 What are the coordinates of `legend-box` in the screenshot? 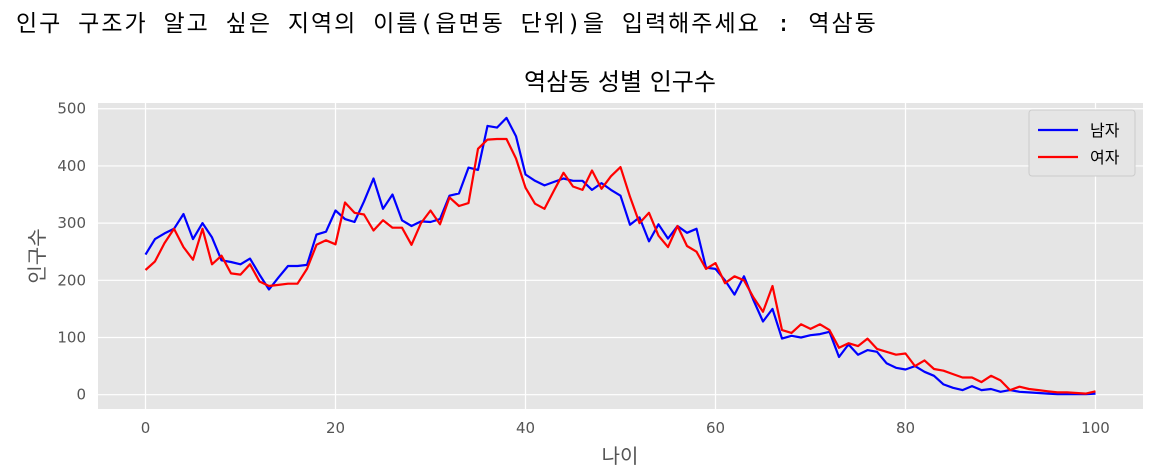 It's located at (1082, 143).